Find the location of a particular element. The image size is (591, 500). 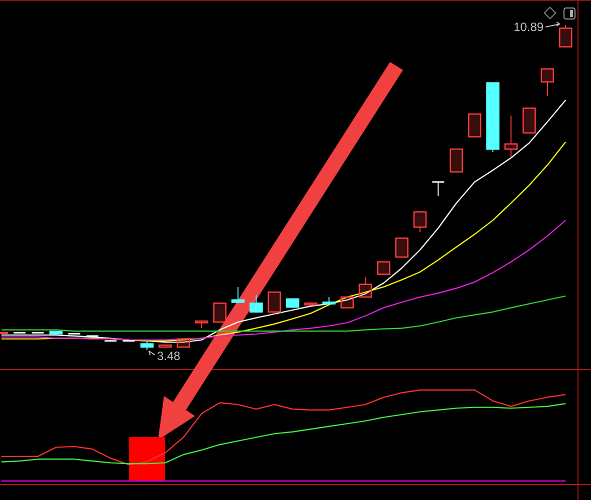

annotation: 3.48 is located at coordinates (169, 356).